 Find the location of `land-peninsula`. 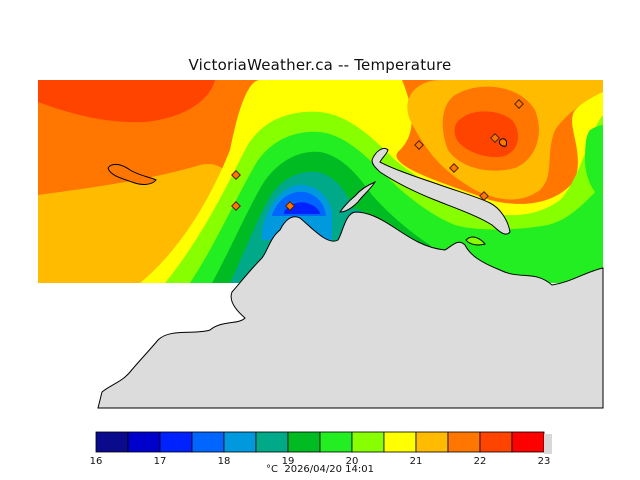

land-peninsula is located at coordinates (358, 196).